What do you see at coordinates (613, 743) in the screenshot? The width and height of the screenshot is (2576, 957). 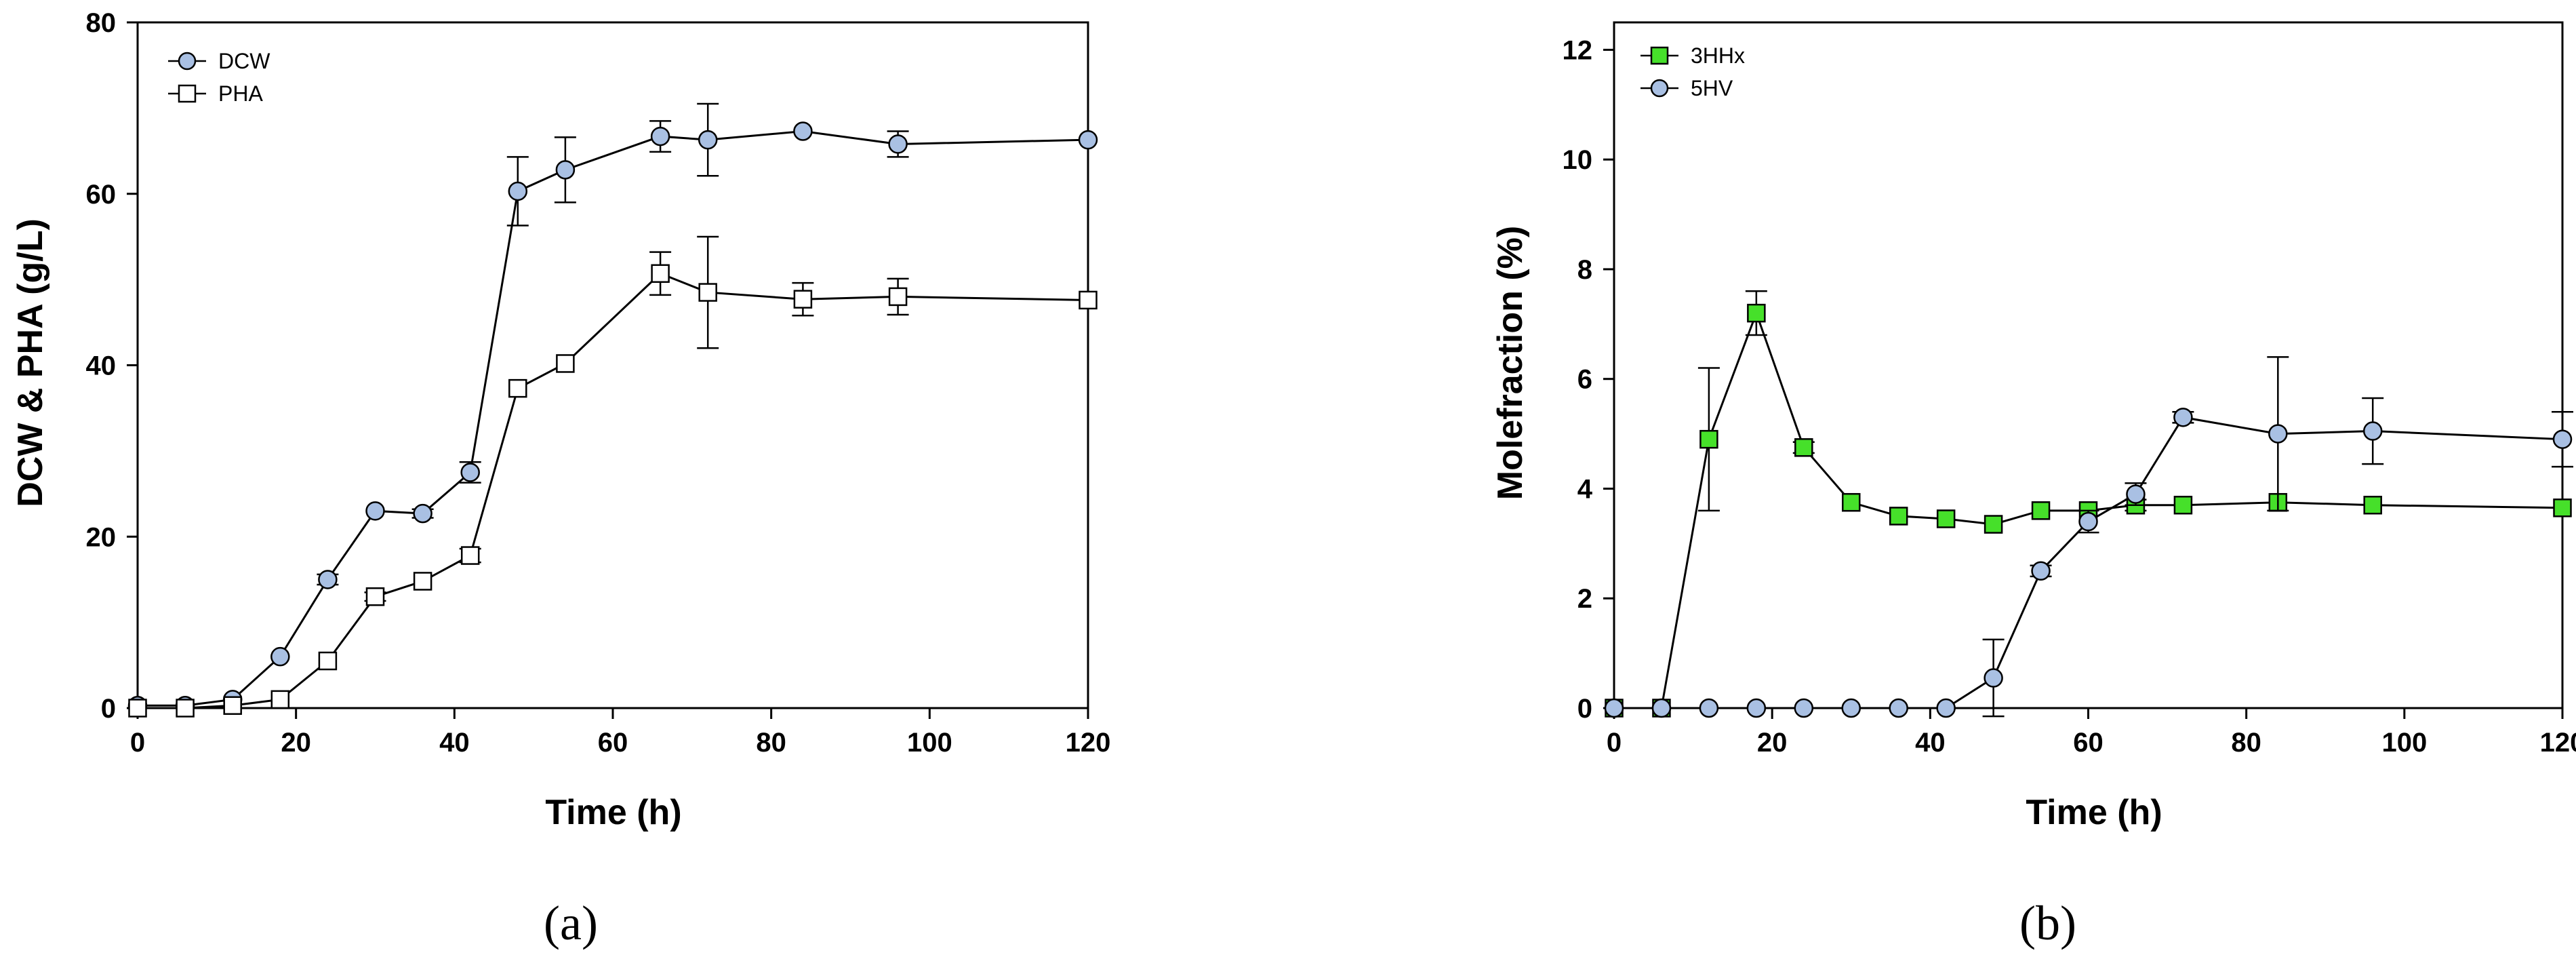 I see `panel-a-x-tick-label: 60` at bounding box center [613, 743].